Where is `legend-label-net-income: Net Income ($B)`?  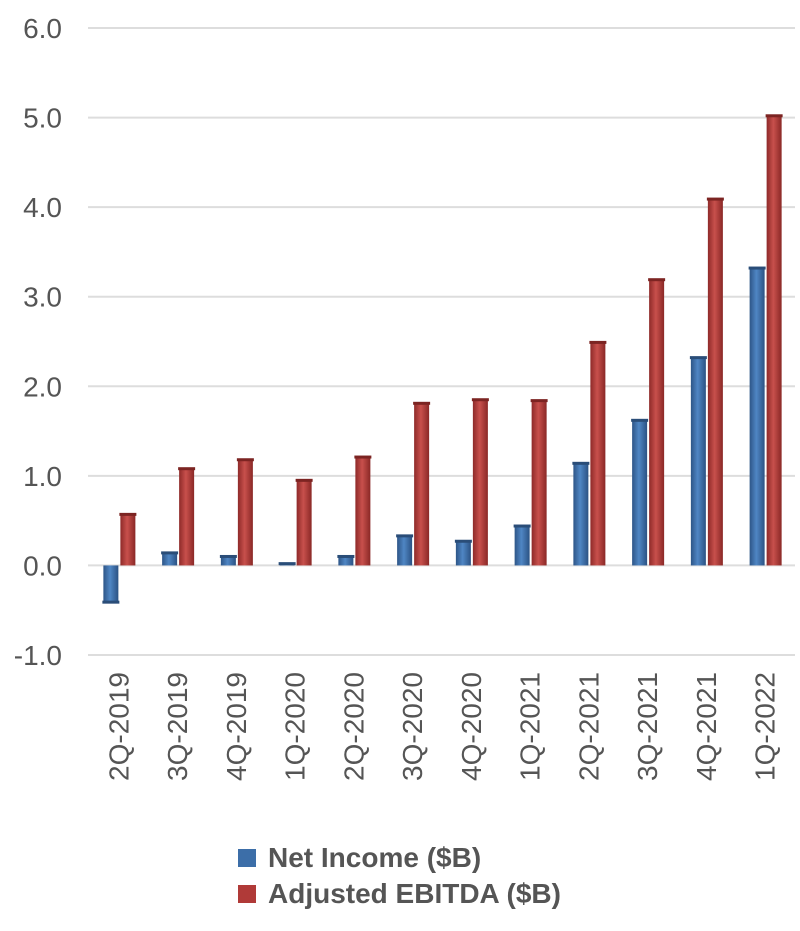
legend-label-net-income: Net Income ($B) is located at coordinates (375, 857).